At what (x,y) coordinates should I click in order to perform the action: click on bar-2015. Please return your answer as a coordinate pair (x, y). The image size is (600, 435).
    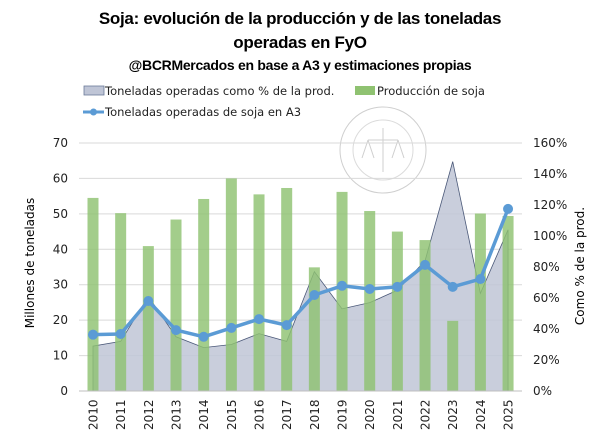
    Looking at the image, I should click on (231, 284).